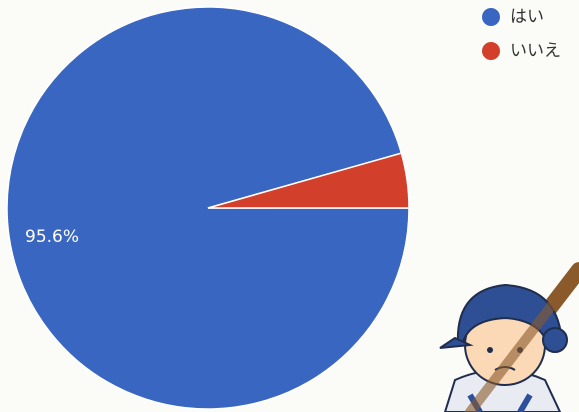 This screenshot has height=412, width=579. Describe the element at coordinates (509, 337) in the screenshot. I see `illustration` at that location.